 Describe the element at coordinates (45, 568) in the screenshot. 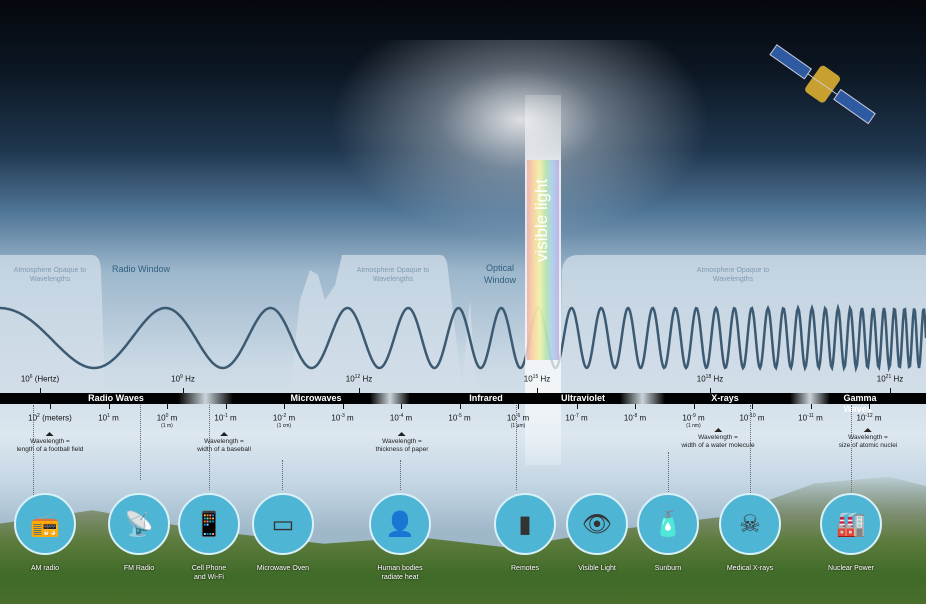

I see `example-label: AM radio` at that location.